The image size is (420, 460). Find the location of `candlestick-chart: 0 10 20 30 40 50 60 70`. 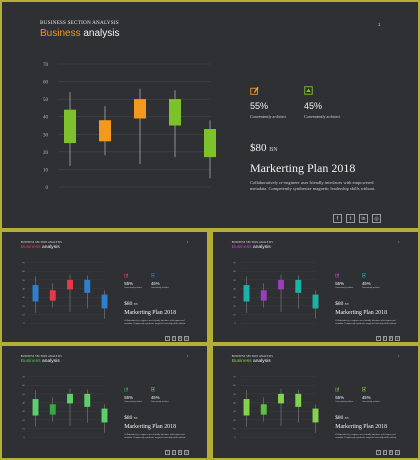

candlestick-chart: 0 10 20 30 40 50 60 70 is located at coordinates (65, 293).